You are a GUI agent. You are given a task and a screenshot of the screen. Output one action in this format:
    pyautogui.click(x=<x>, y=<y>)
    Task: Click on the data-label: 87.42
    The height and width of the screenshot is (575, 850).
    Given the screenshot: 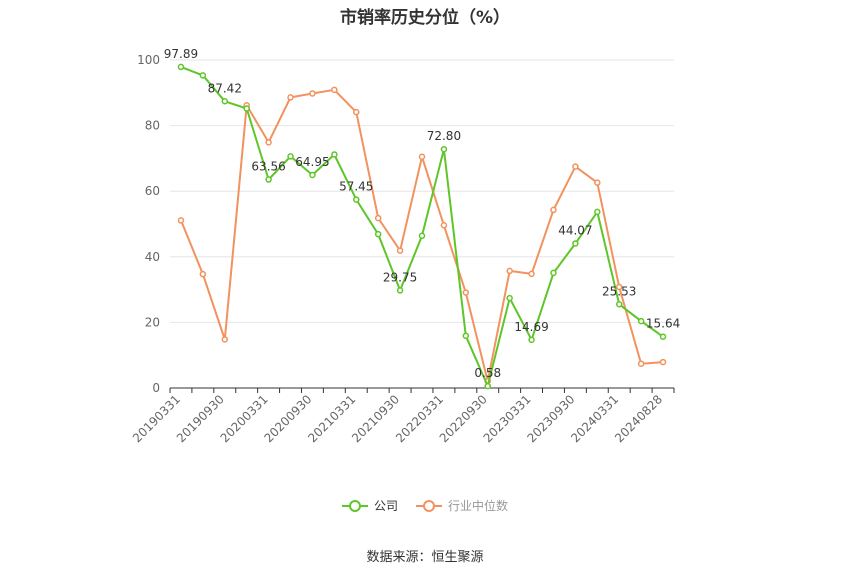 What is the action you would take?
    pyautogui.click(x=225, y=88)
    